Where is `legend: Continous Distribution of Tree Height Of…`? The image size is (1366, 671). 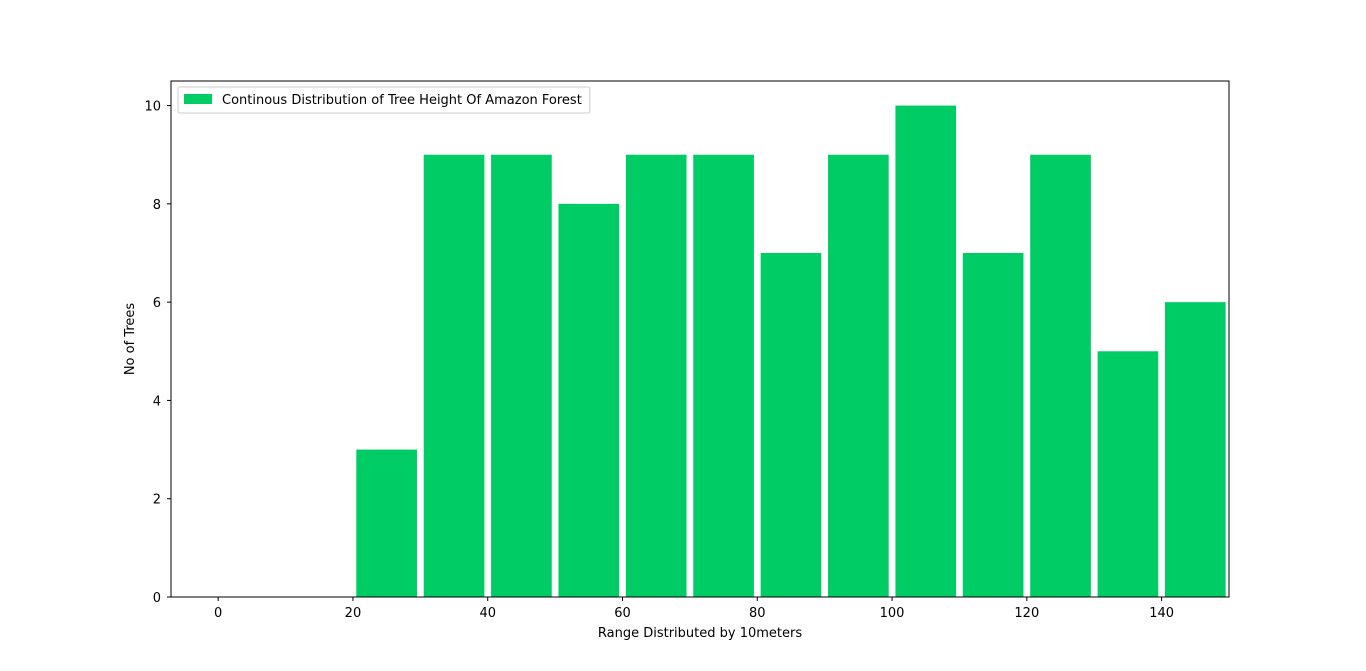
legend: Continous Distribution of Tree Height Of… is located at coordinates (384, 100).